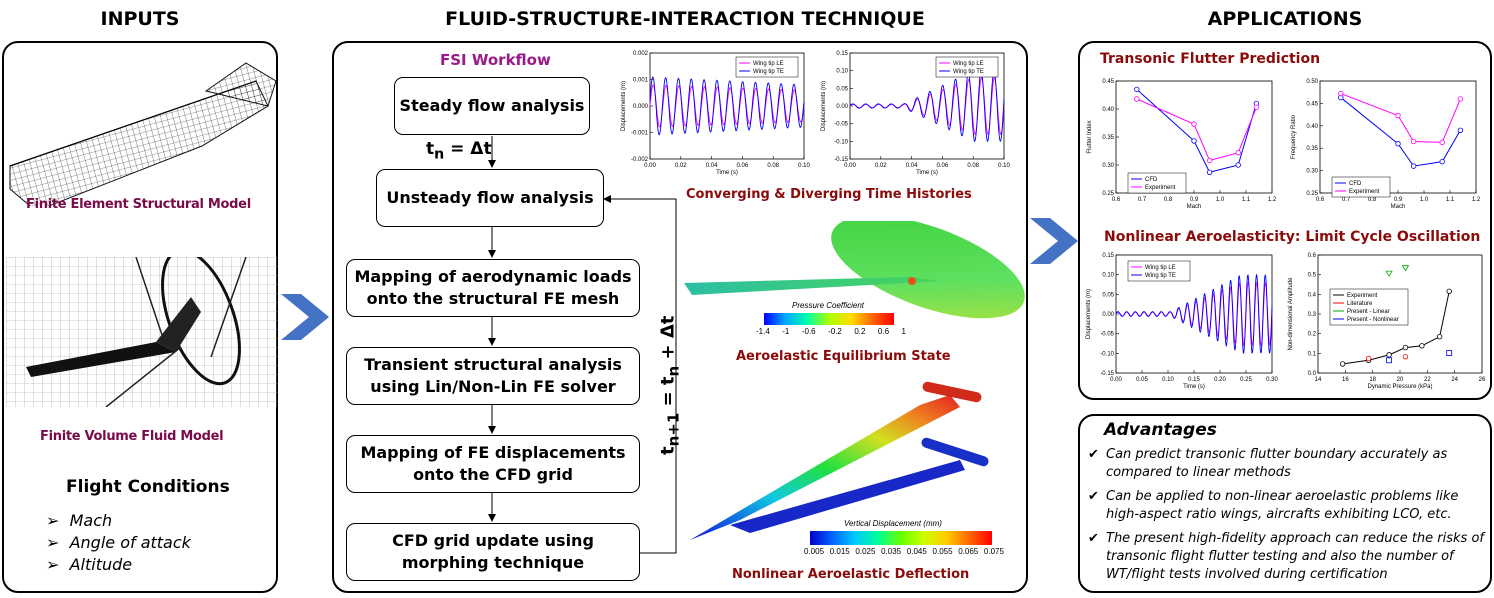 The height and width of the screenshot is (598, 1494). What do you see at coordinates (1107, 335) in the screenshot?
I see `y-tick-label: -0.05` at bounding box center [1107, 335].